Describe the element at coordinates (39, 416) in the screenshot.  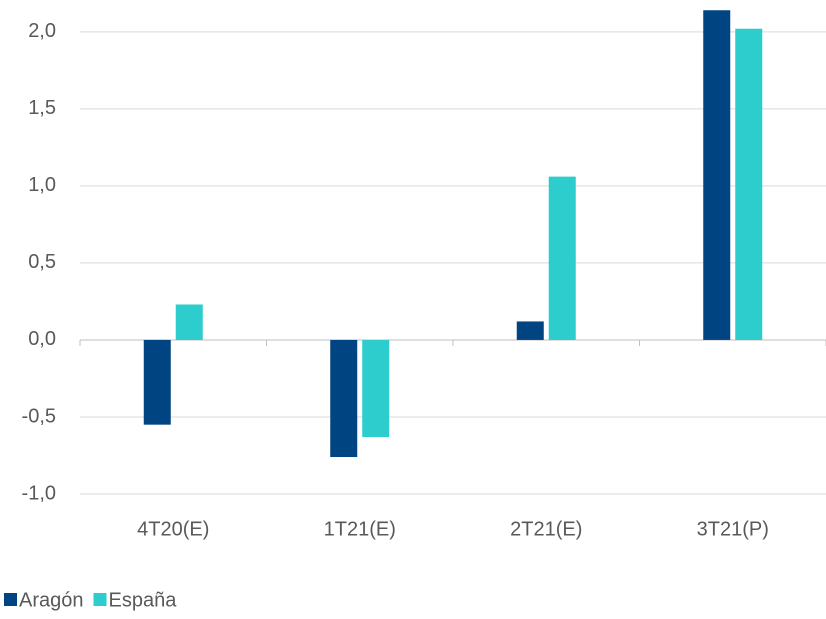
I see `y-tick-label: -0,5` at that location.